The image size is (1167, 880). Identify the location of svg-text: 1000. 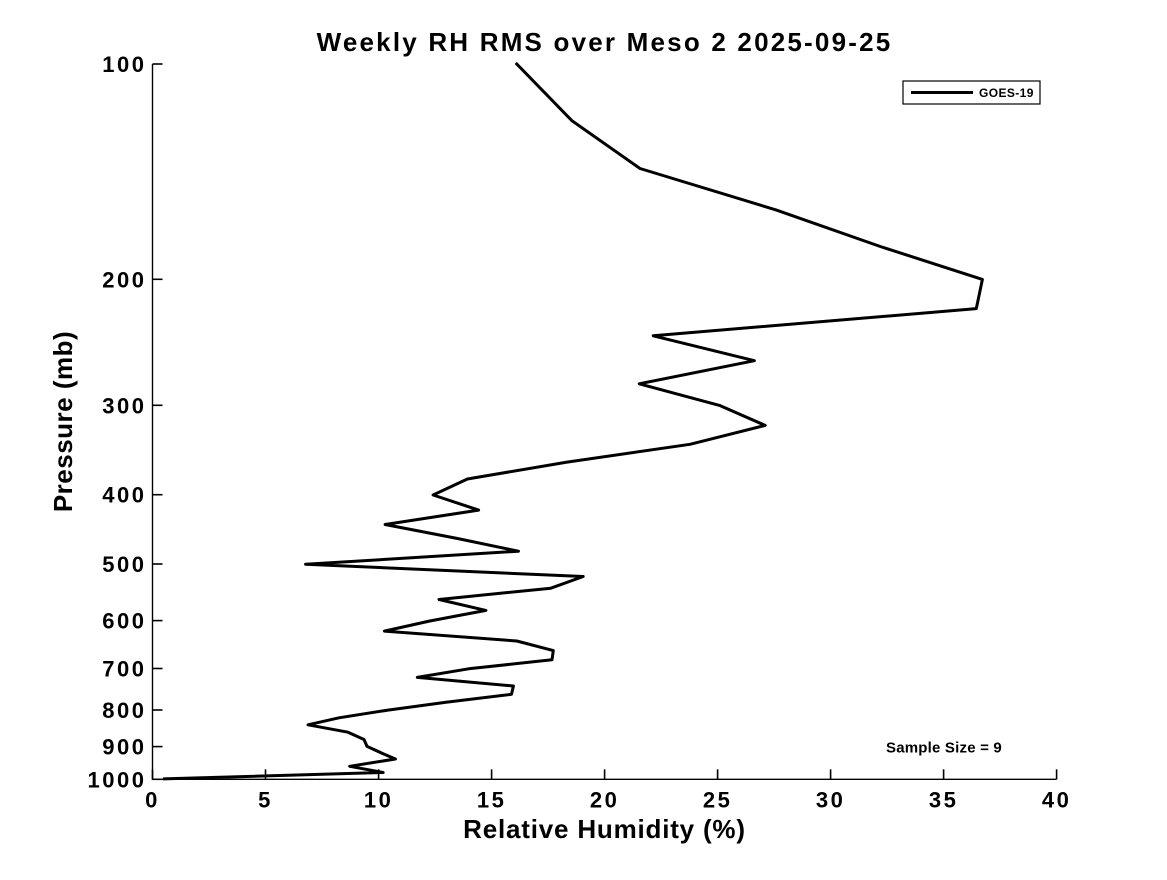
(117, 779).